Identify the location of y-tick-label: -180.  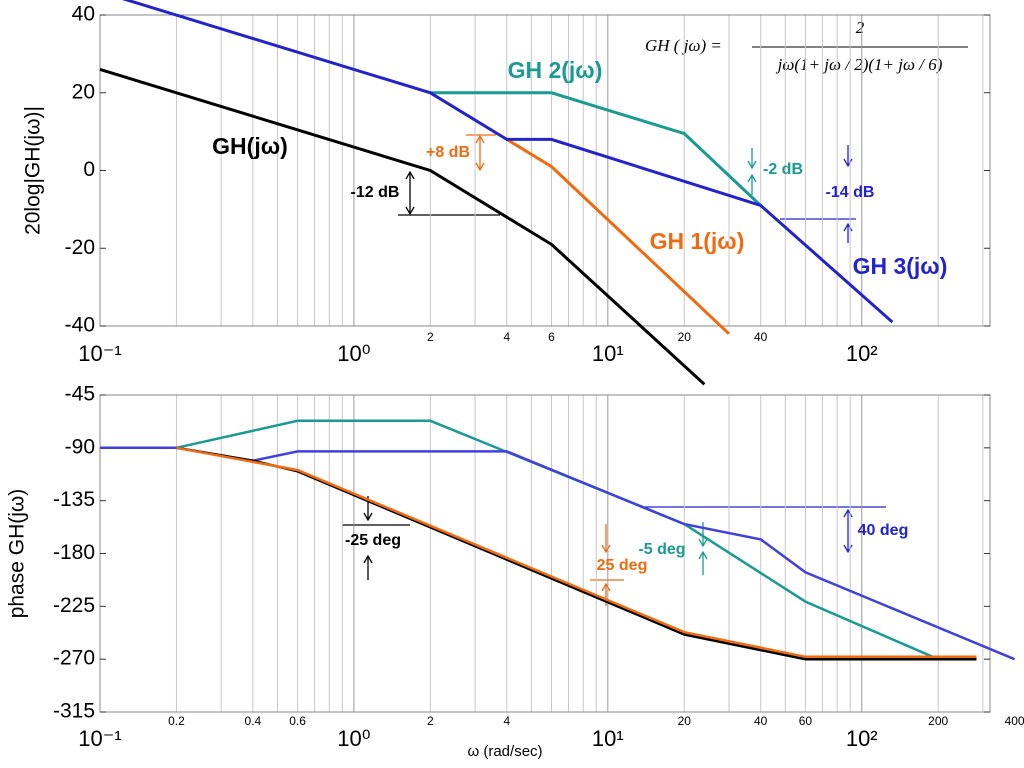
(74, 552).